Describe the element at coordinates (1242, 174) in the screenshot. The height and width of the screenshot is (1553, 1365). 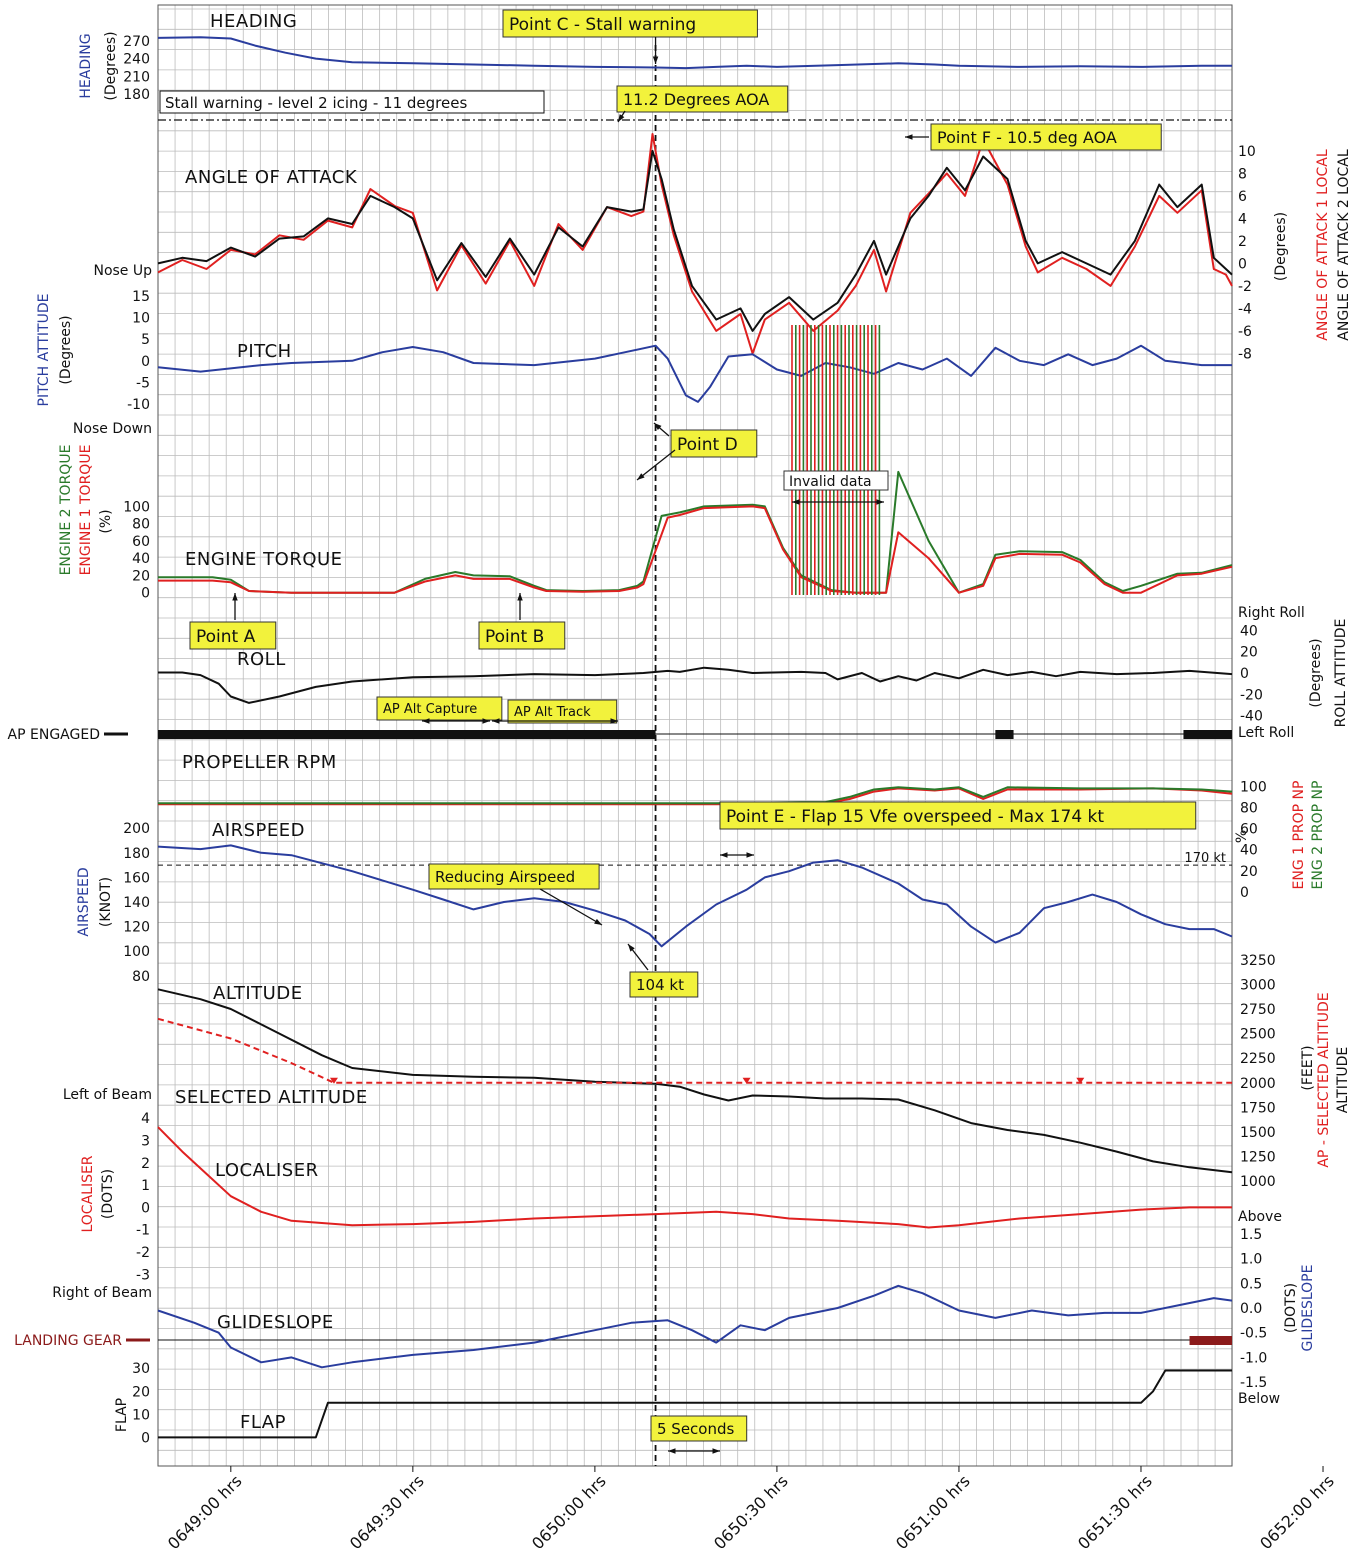
I see `aoa-tick-label: 8` at that location.